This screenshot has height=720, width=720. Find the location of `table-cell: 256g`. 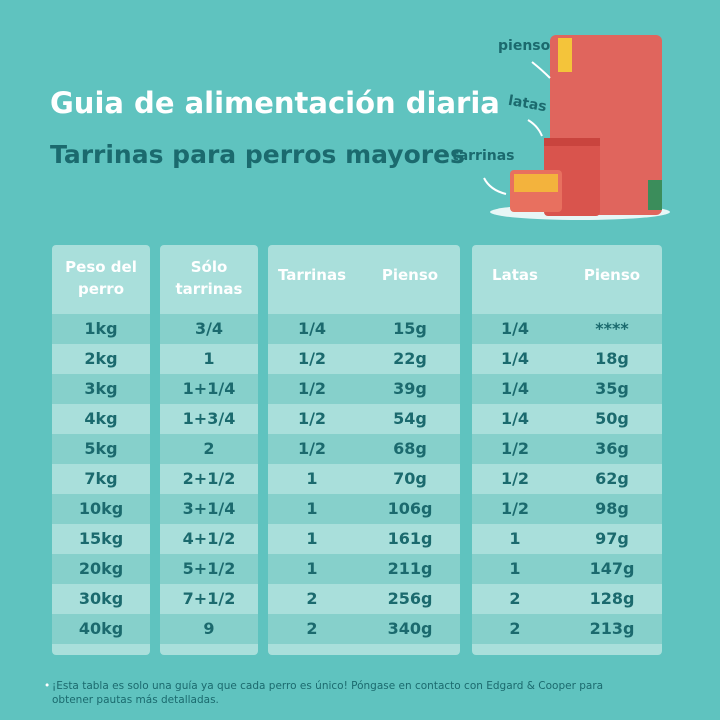

table-cell: 256g is located at coordinates (410, 598).